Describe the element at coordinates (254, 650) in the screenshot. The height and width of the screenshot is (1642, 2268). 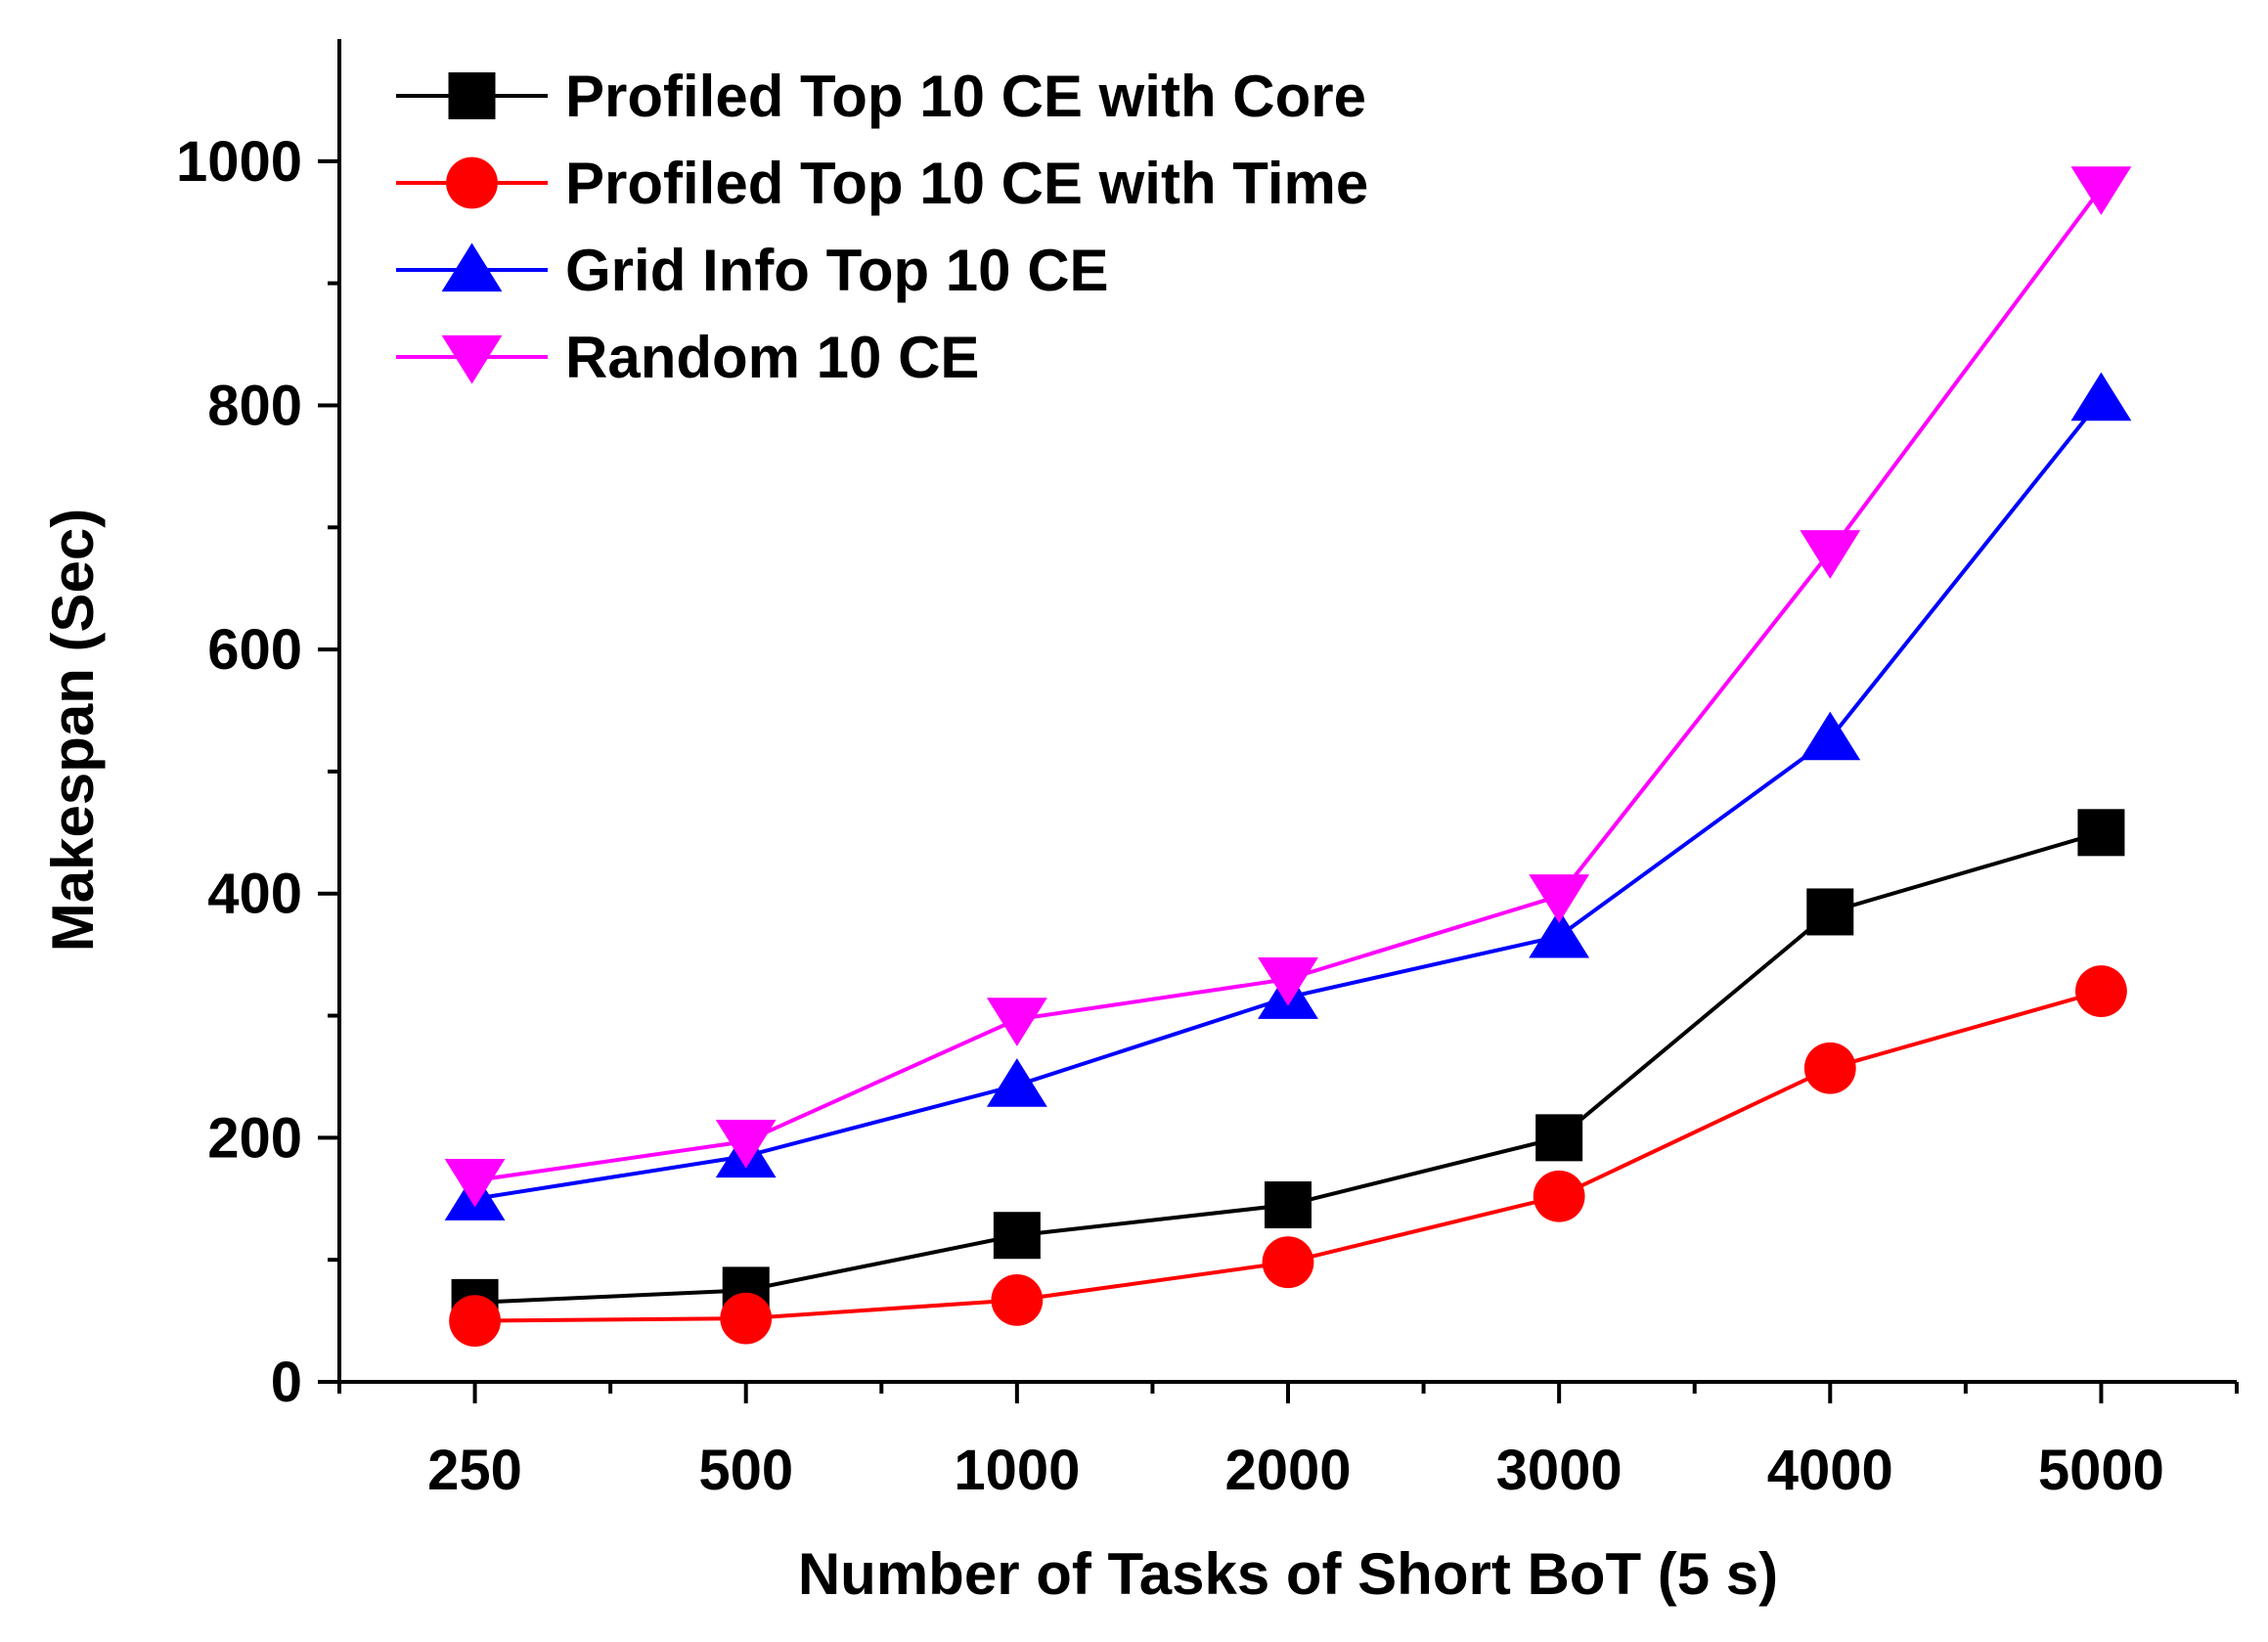
I see `y-tick-label: 600` at that location.